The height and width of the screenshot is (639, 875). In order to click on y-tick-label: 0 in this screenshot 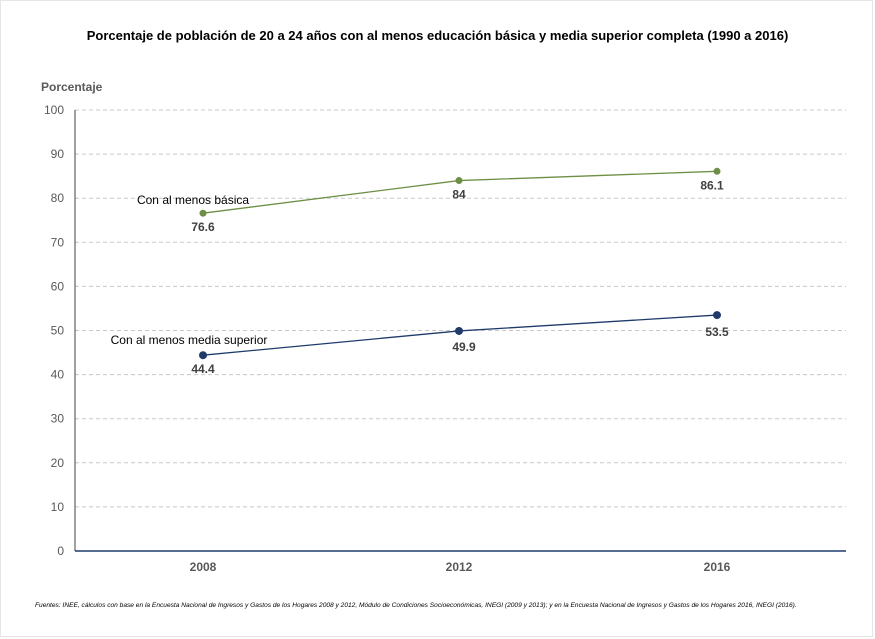, I will do `click(60, 551)`.